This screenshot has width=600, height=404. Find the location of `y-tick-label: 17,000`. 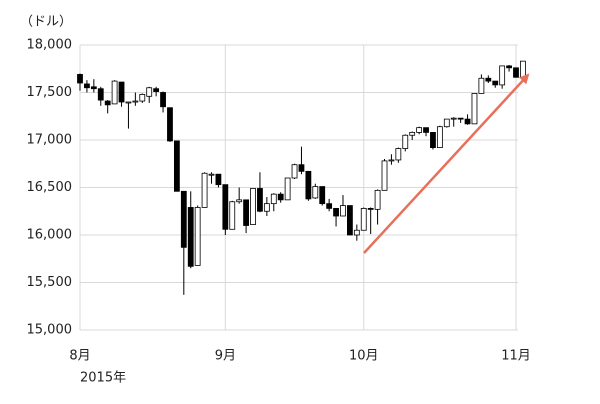

y-tick-label: 17,000 is located at coordinates (50, 140).